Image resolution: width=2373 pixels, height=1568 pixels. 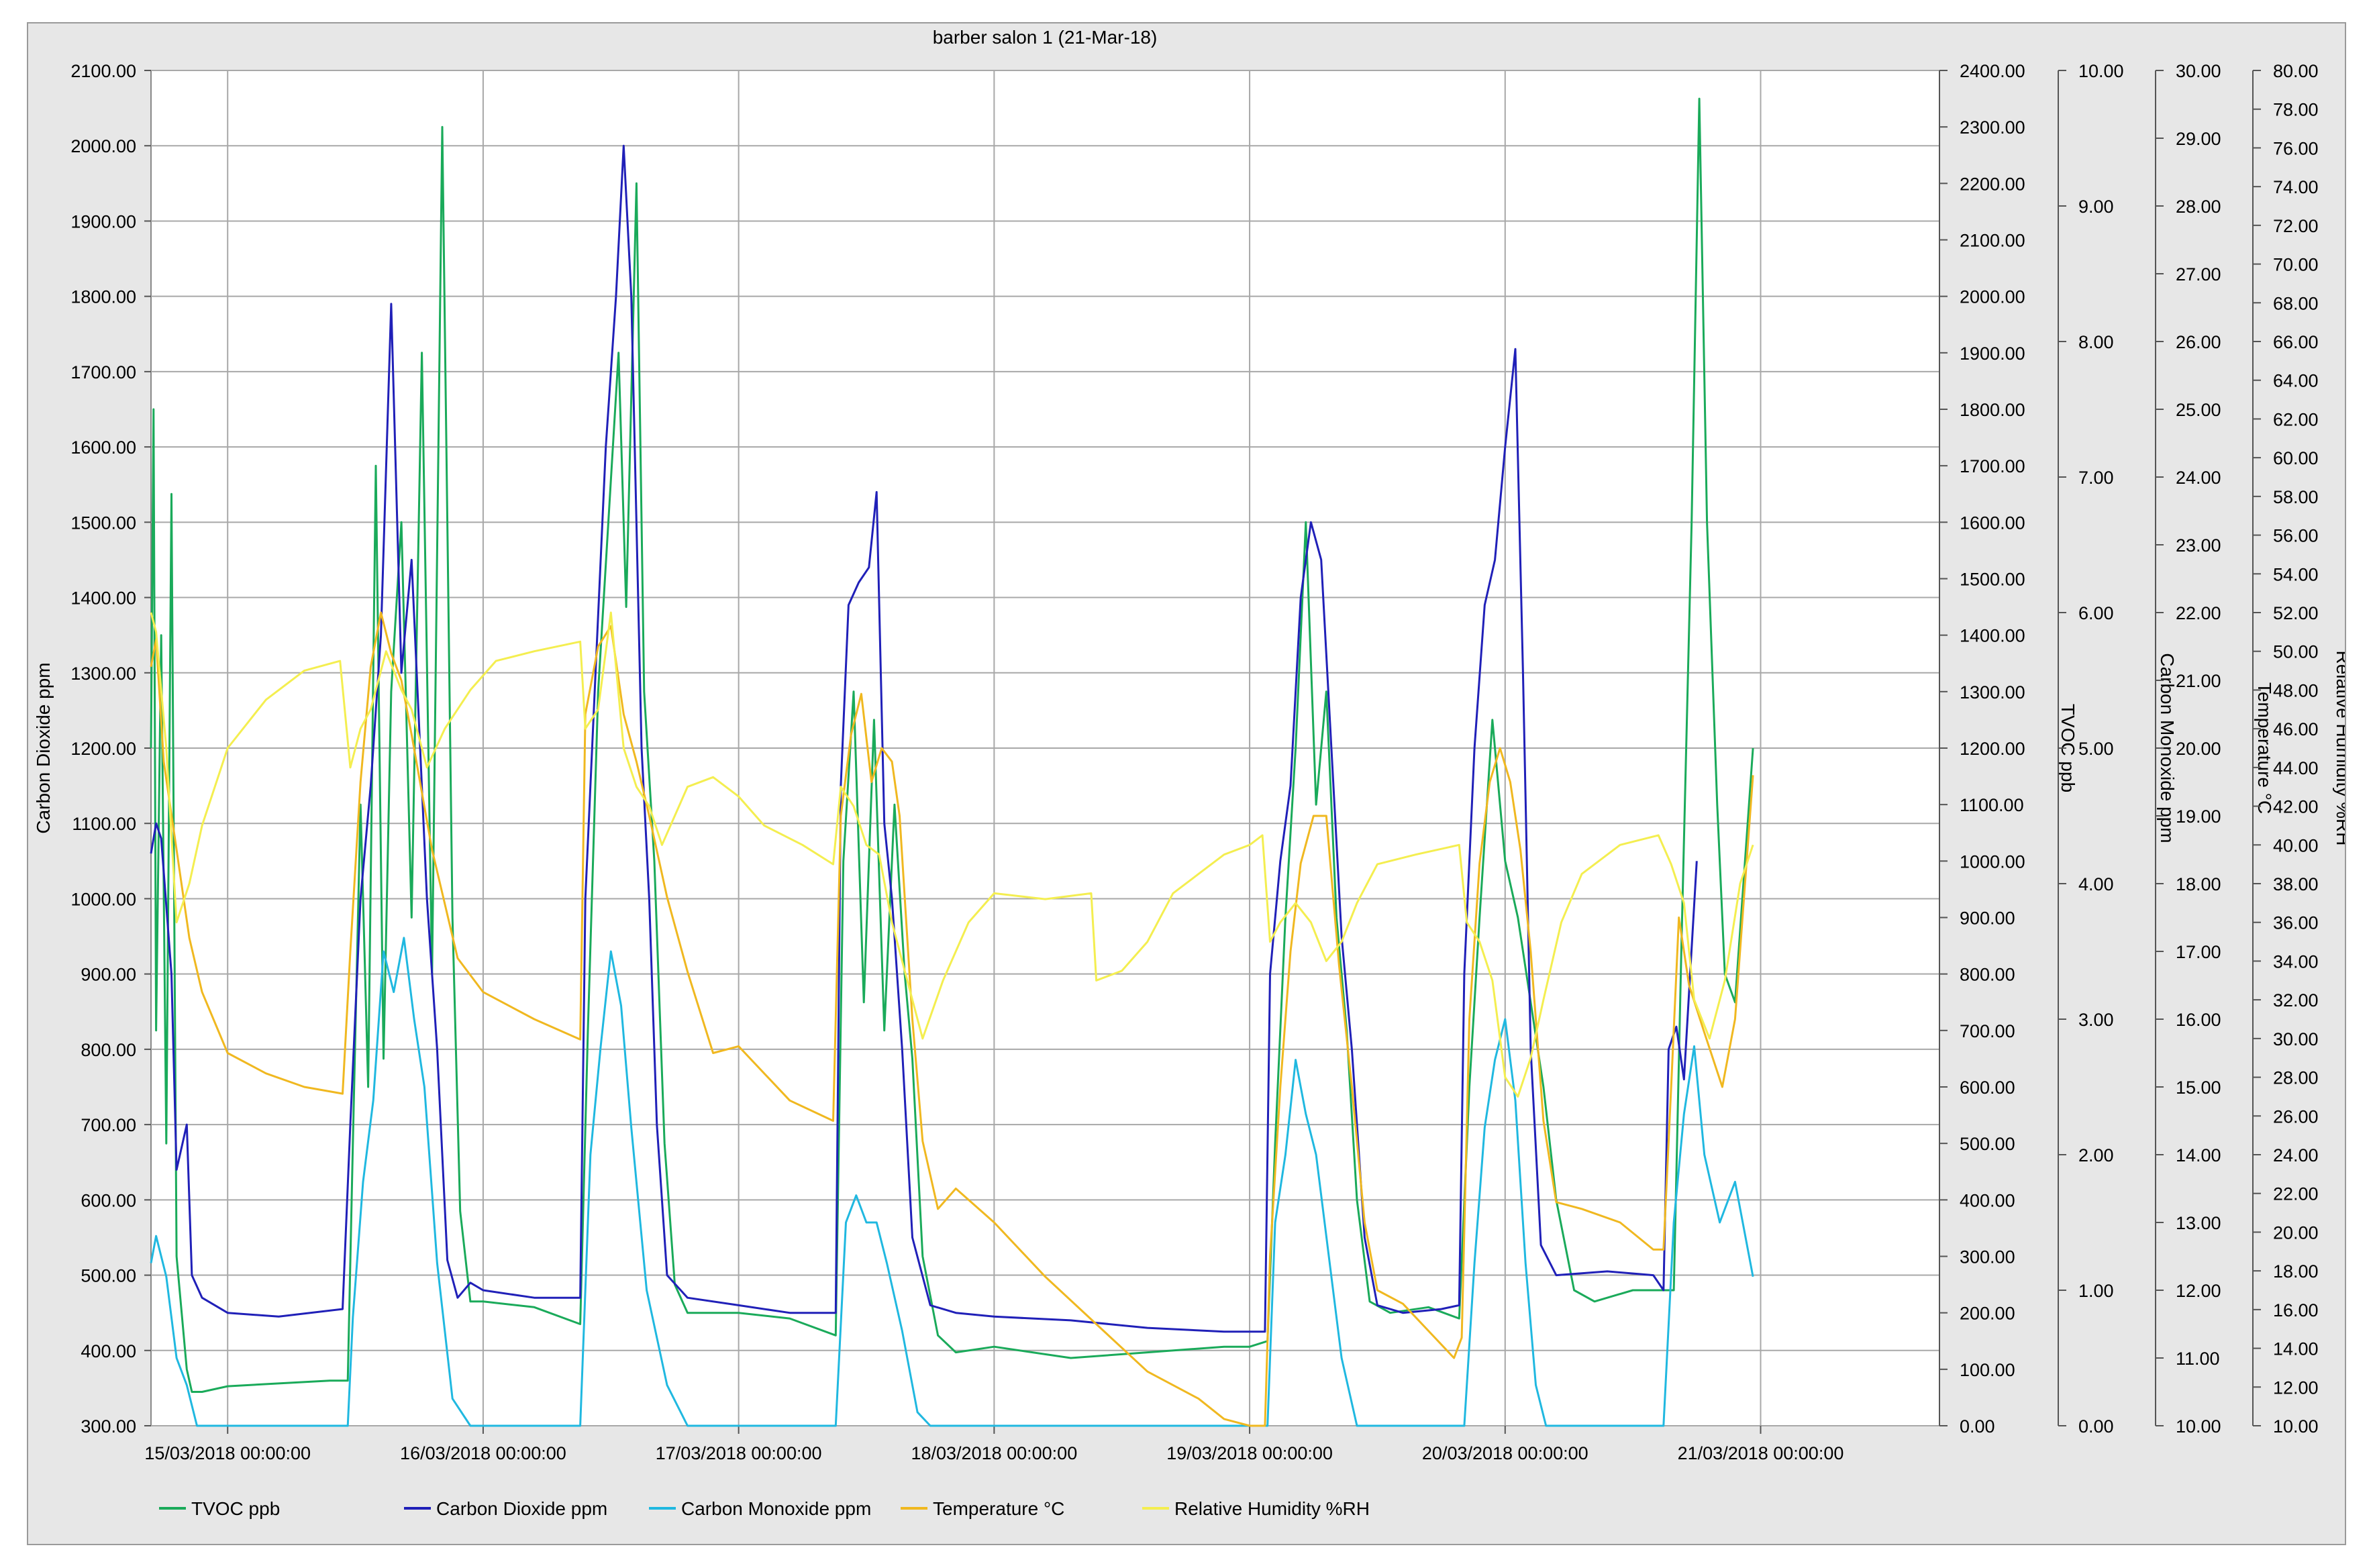 What do you see at coordinates (2296, 690) in the screenshot?
I see `rh-tick-label: 48.00` at bounding box center [2296, 690].